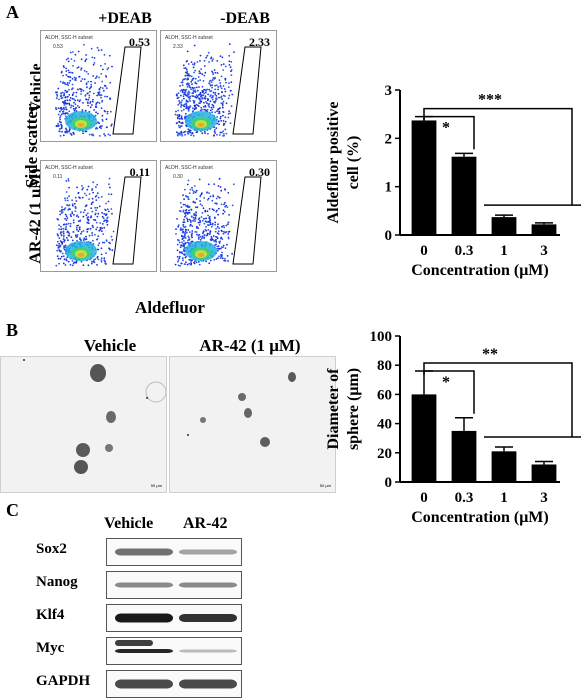 This screenshot has height=699, width=581. Describe the element at coordinates (490, 354) in the screenshot. I see `significance-star: **` at that location.